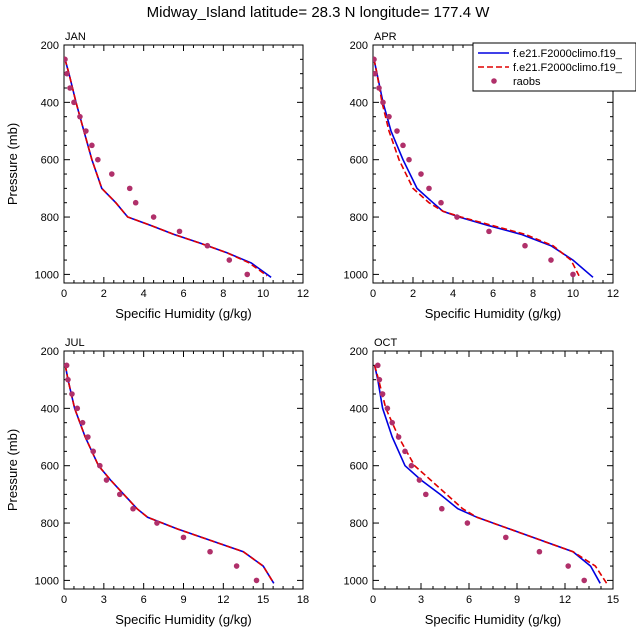 The height and width of the screenshot is (639, 636). What do you see at coordinates (385, 37) in the screenshot?
I see `panel-month-label: APR` at bounding box center [385, 37].